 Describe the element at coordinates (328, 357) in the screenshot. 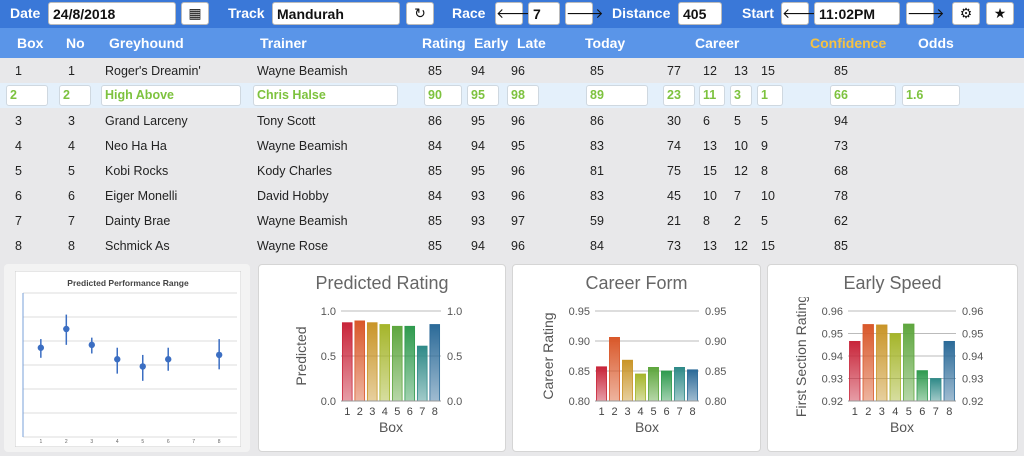

I see `y-tick-label: 0.5` at that location.